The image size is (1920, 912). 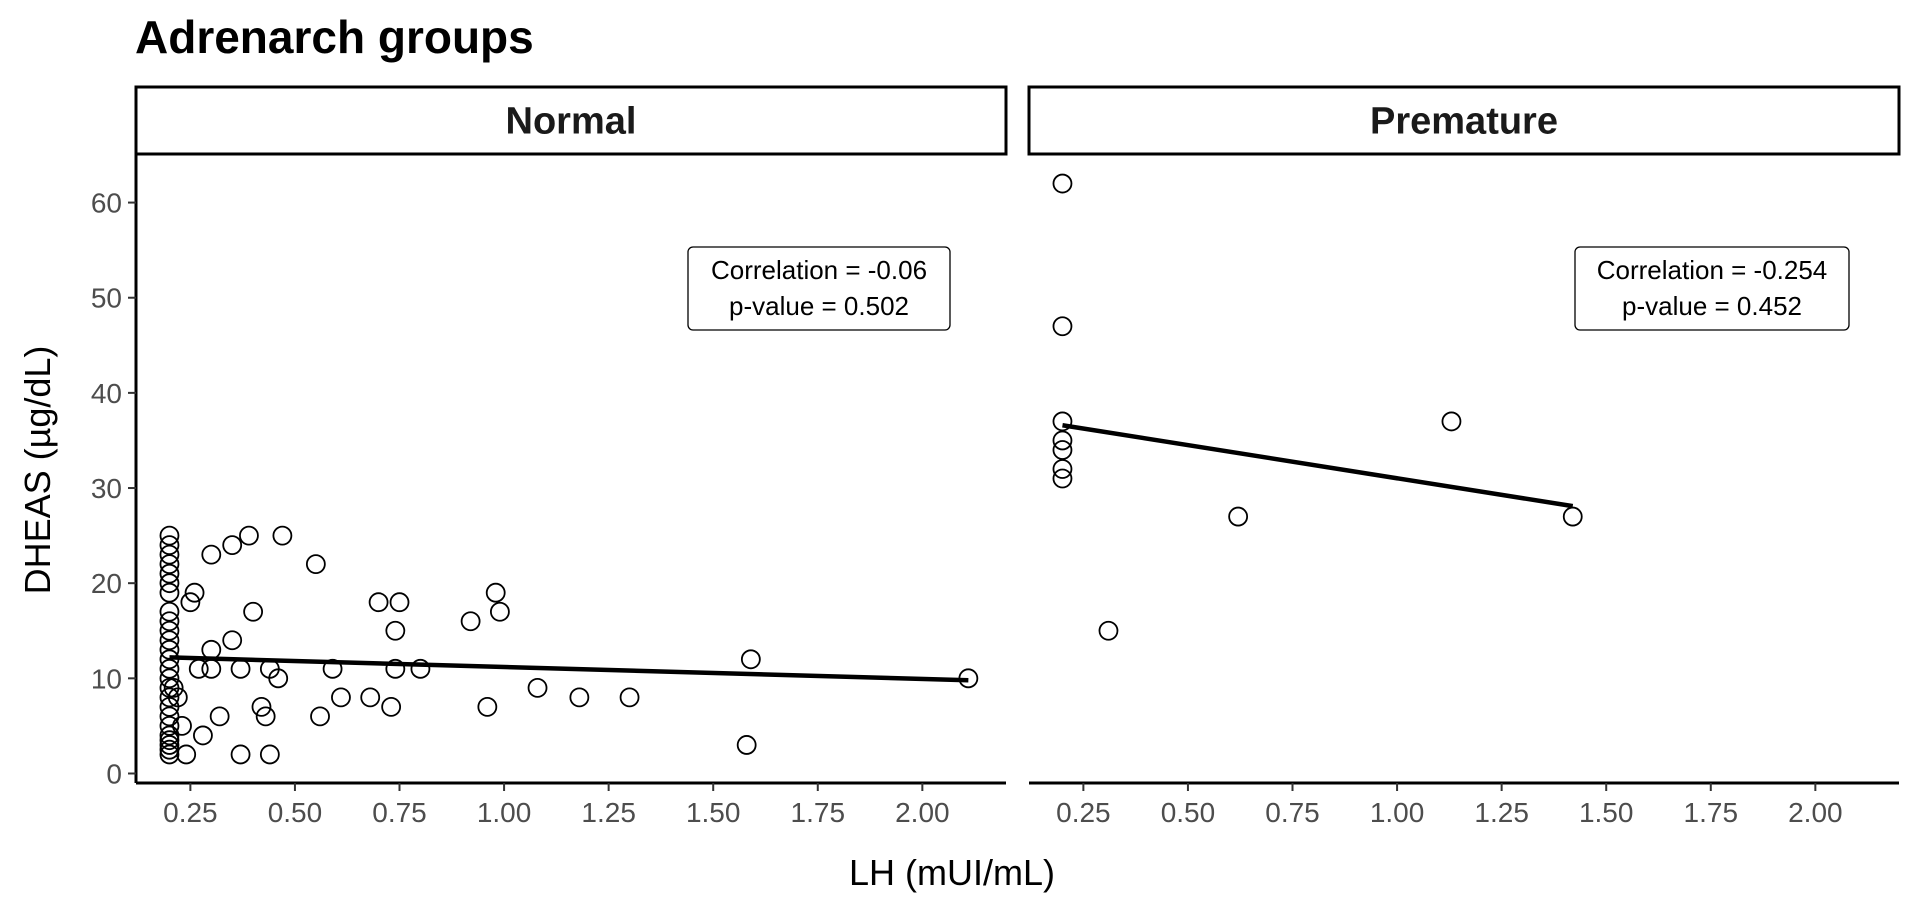 I want to click on facet-strip-label: Normal, so click(x=571, y=122).